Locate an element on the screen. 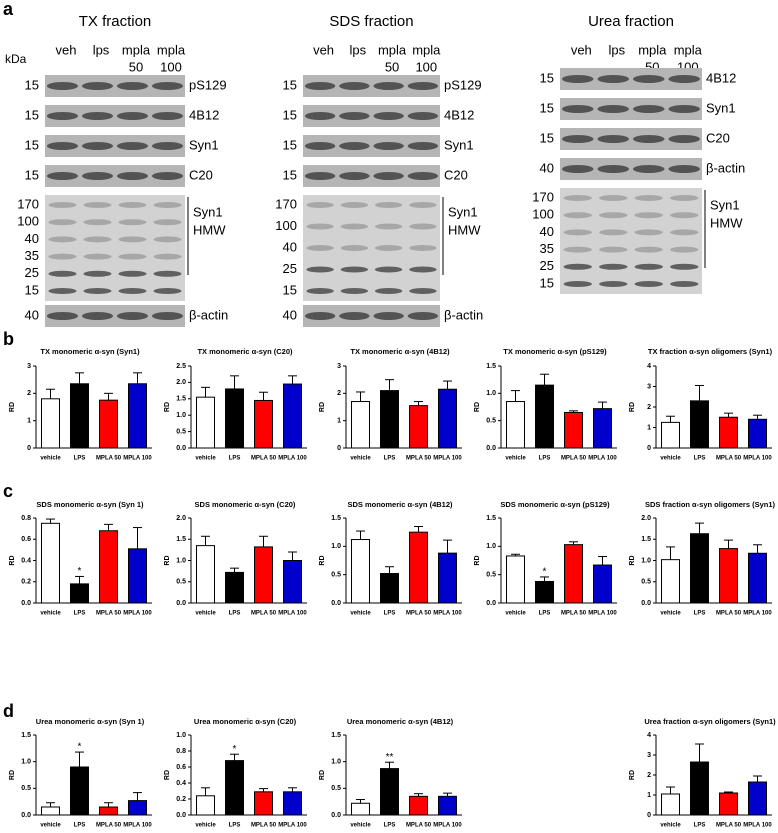 This screenshot has height=833, width=778. y-tick-label: 0.8 is located at coordinates (181, 751).